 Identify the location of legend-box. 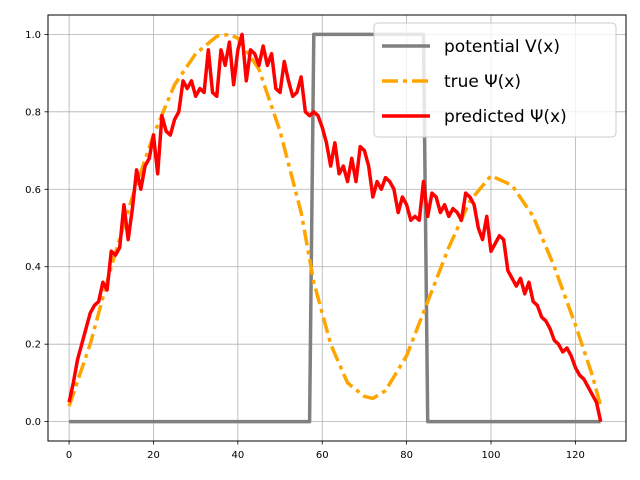
(495, 80).